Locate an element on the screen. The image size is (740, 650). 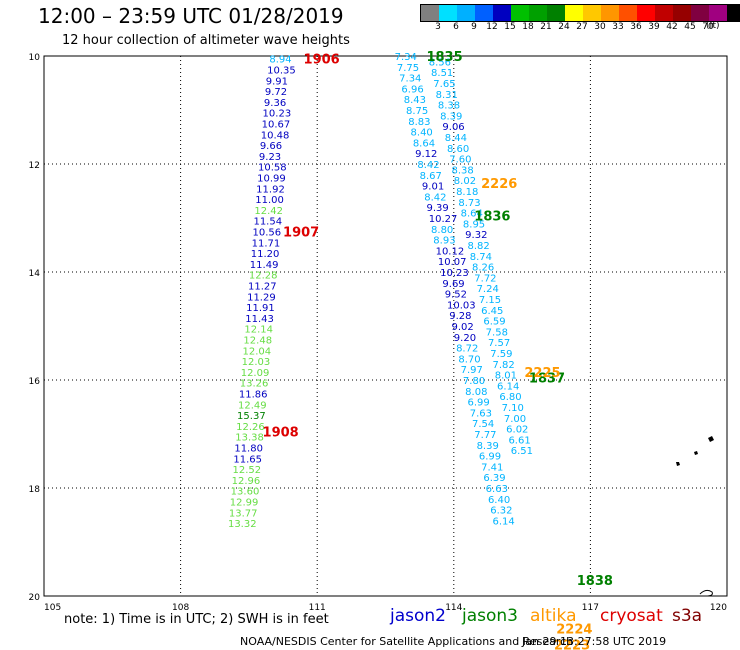
lat-tick-label: 20 is located at coordinates (35, 598).